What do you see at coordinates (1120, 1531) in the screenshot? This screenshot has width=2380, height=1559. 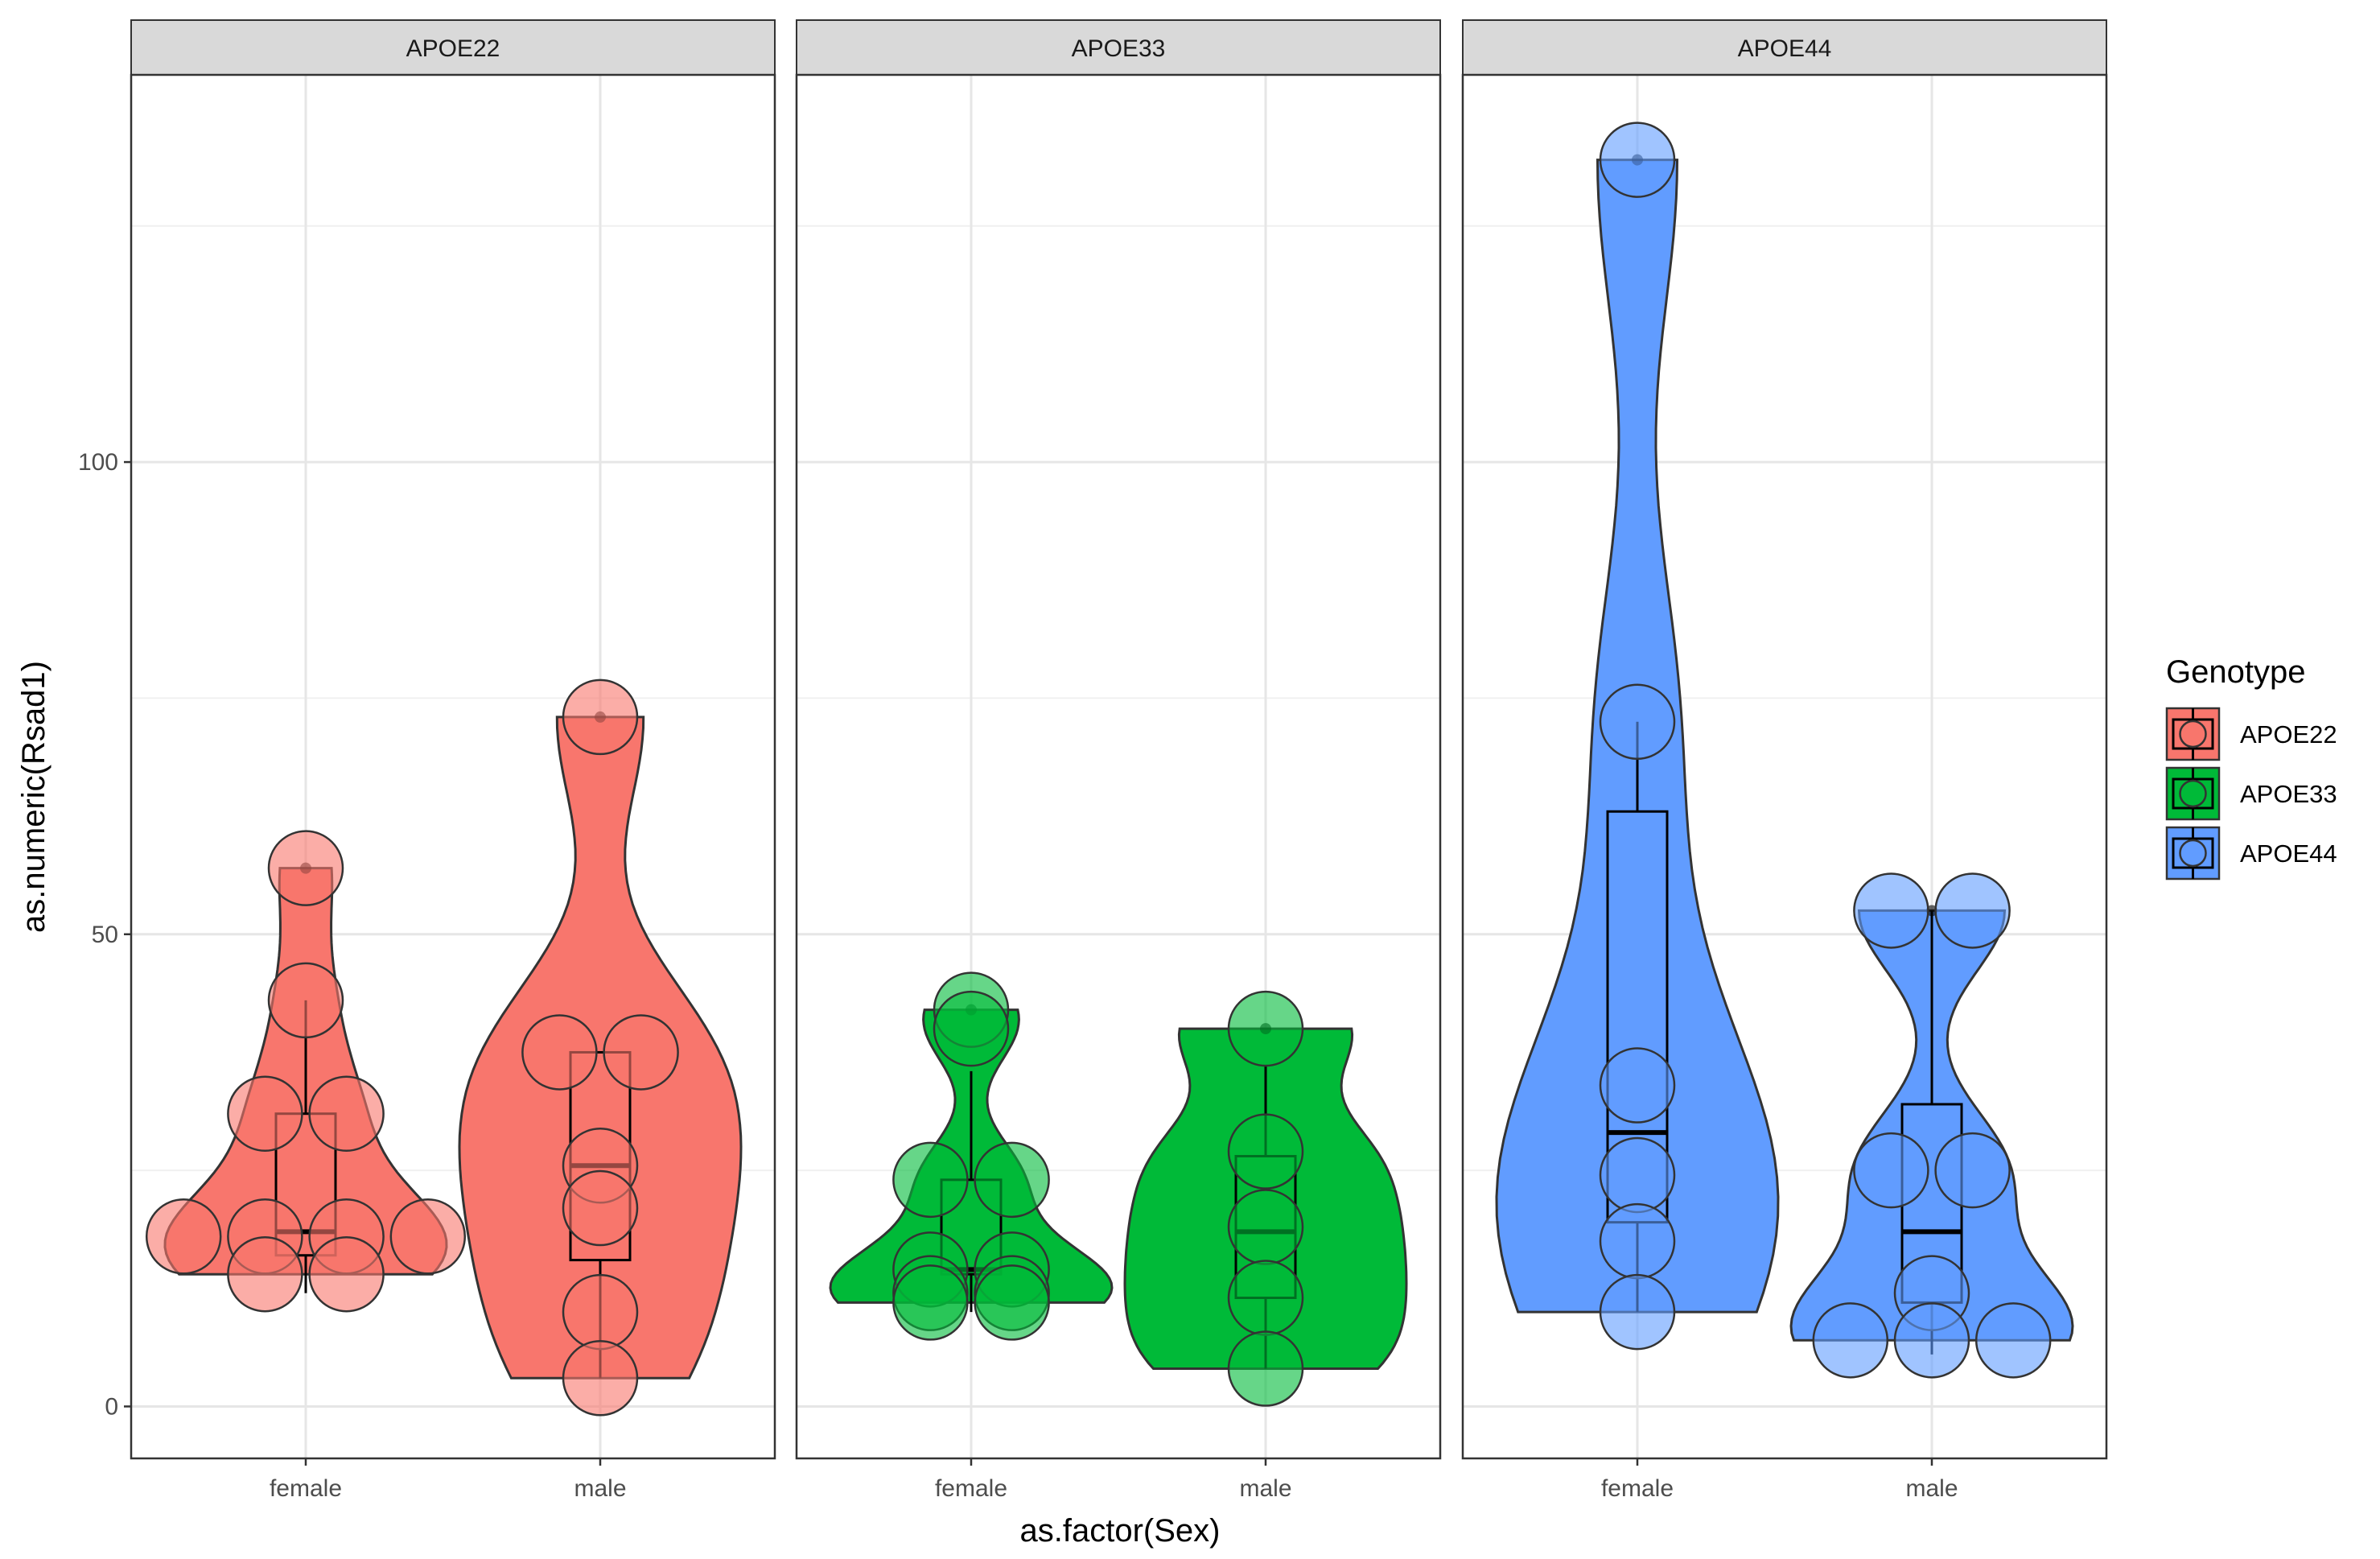 I see `x-axis-title: as.factor(Sex)` at bounding box center [1120, 1531].